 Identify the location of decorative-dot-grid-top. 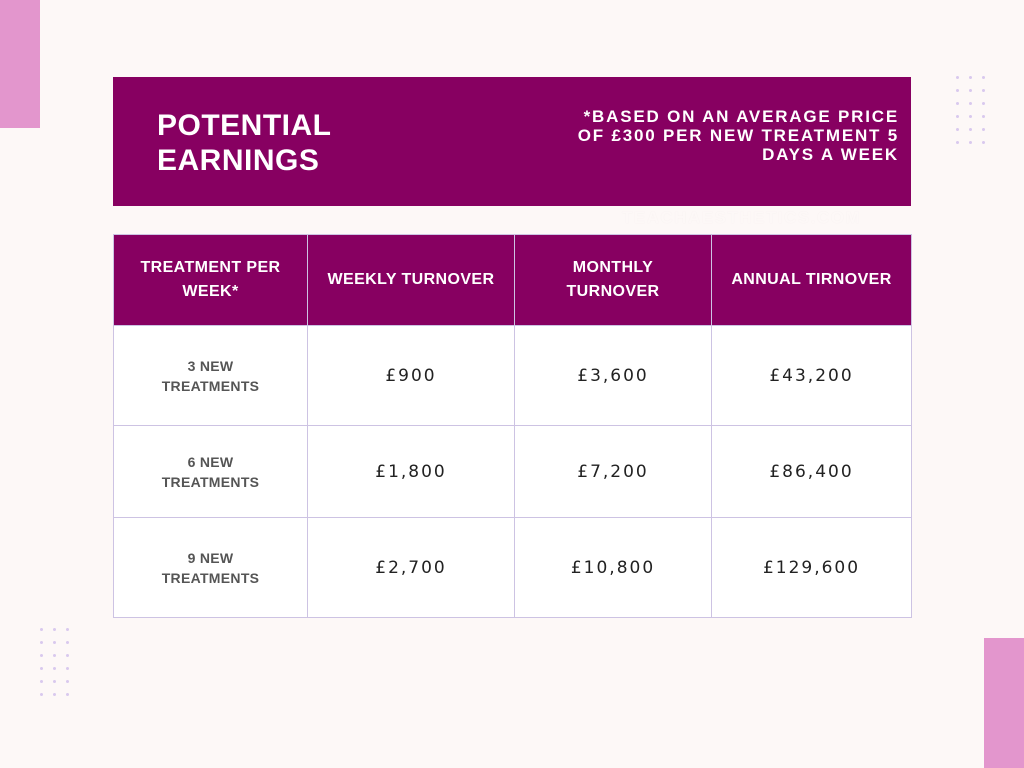
(970, 110).